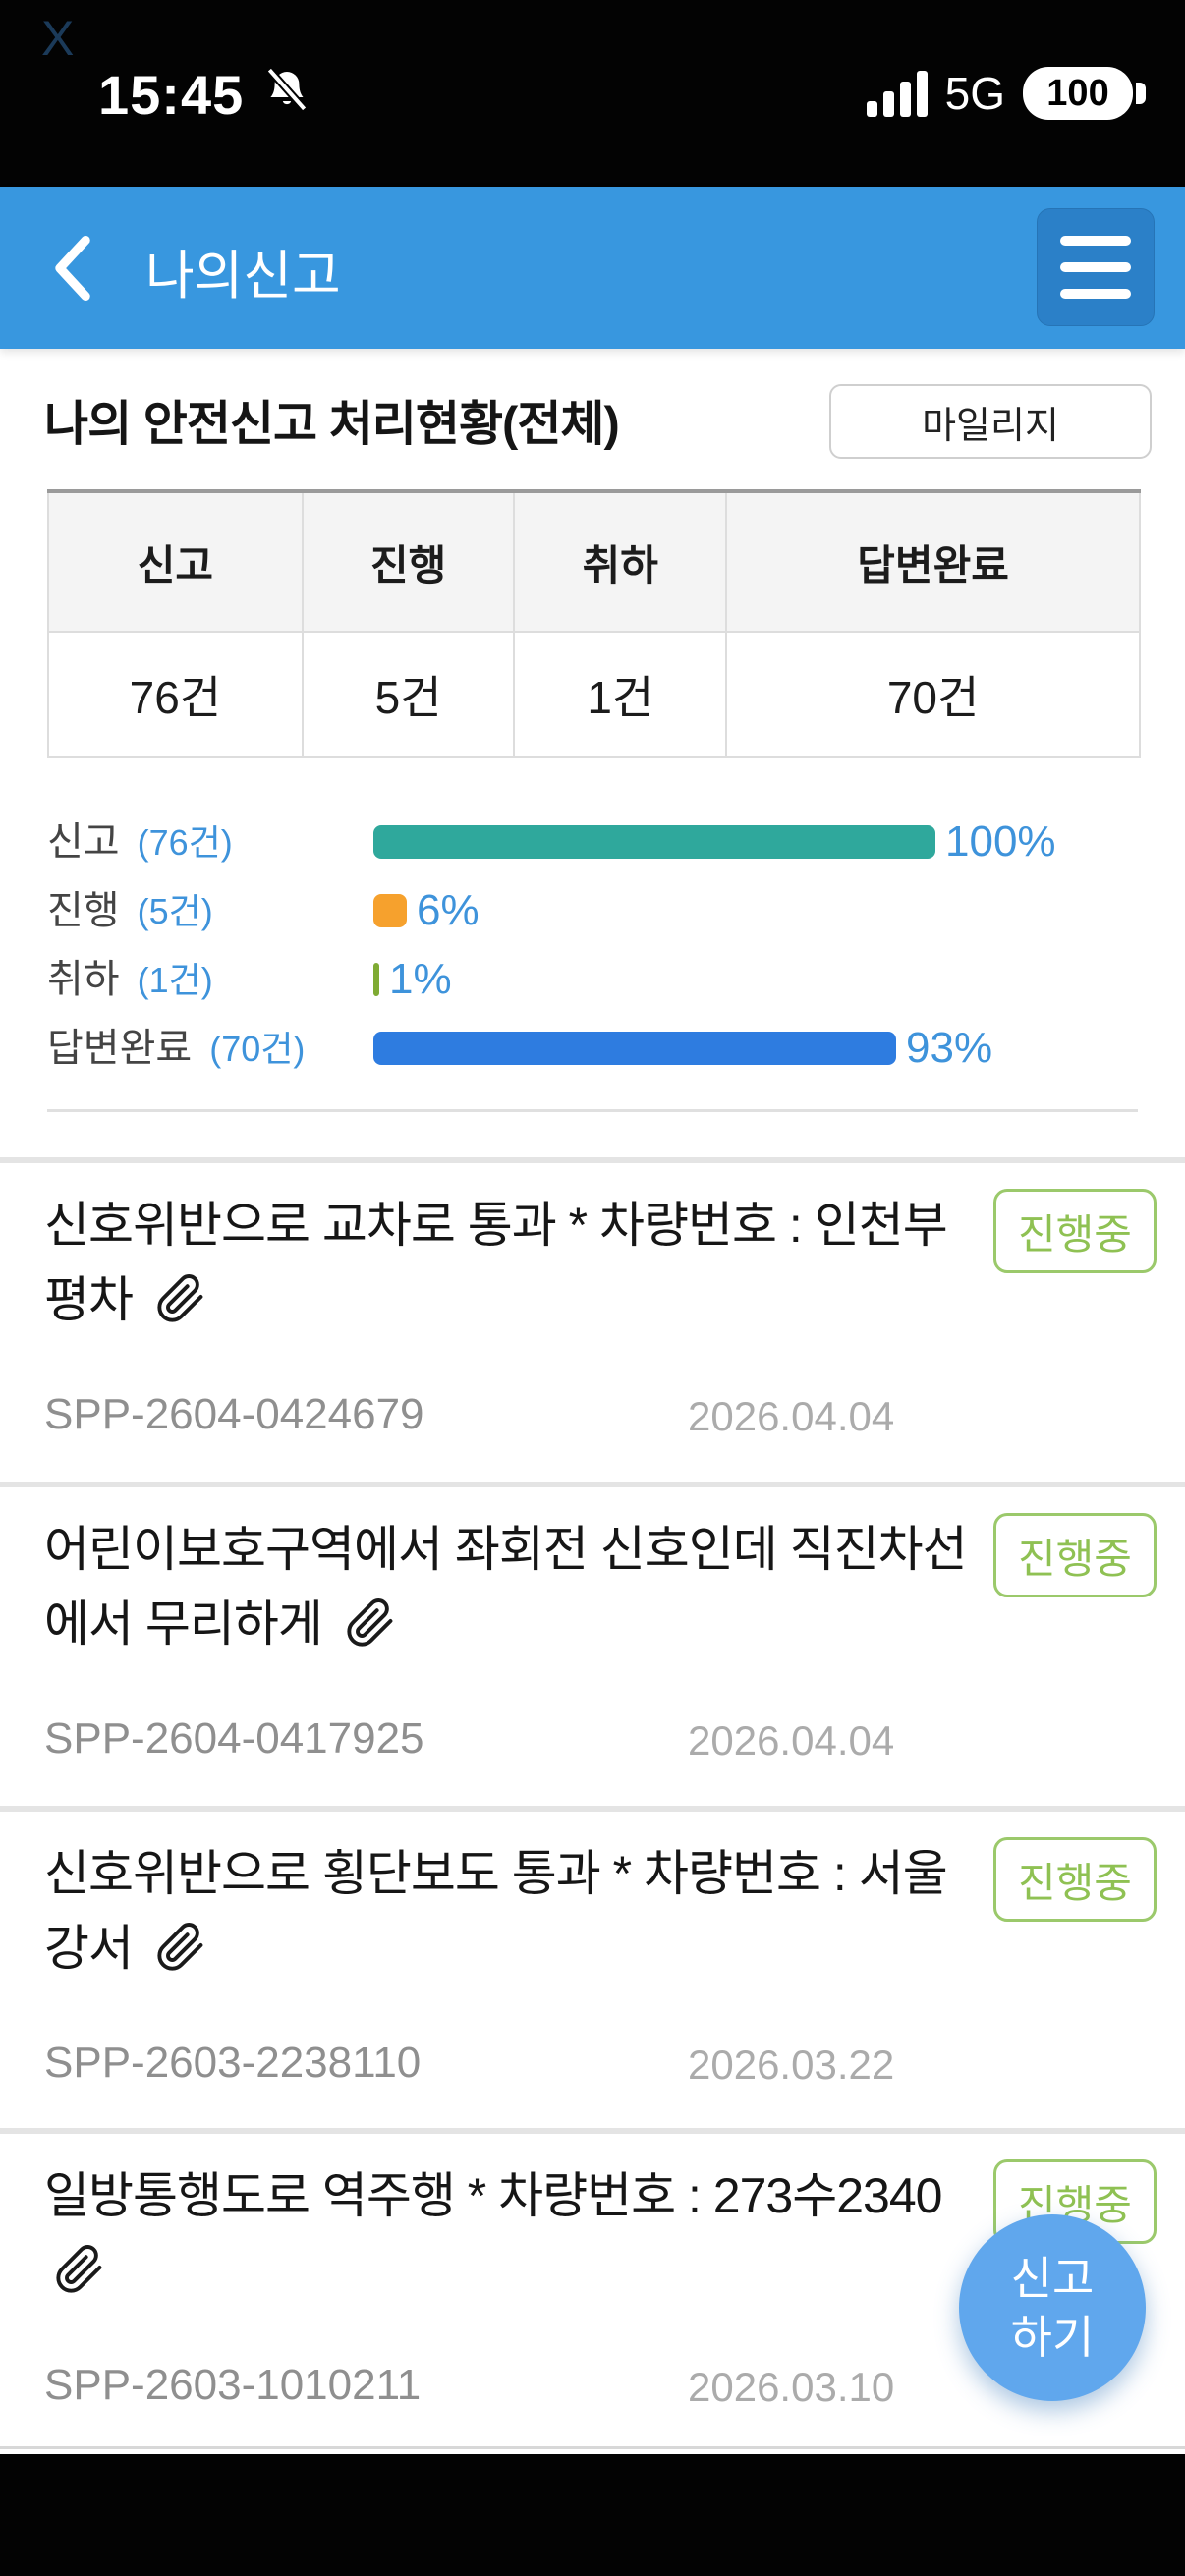 The width and height of the screenshot is (1185, 2576). What do you see at coordinates (511, 2233) in the screenshot?
I see `report-title: 일방통행도로 역주행 * 차량번호 : 273수2340` at bounding box center [511, 2233].